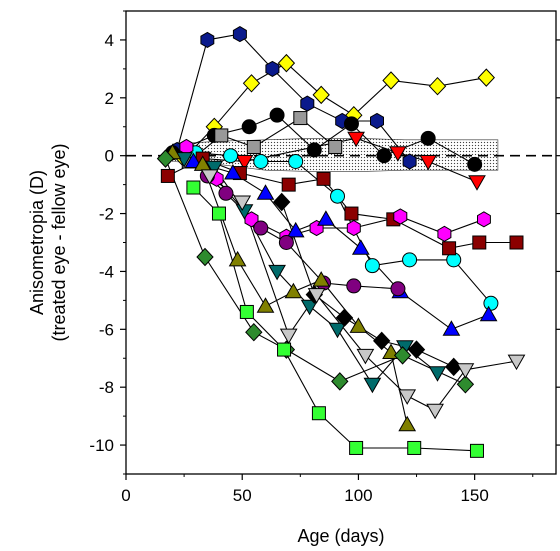 Image resolution: width=560 pixels, height=551 pixels. Describe the element at coordinates (109, 156) in the screenshot. I see `y-tick-label: 0` at that location.